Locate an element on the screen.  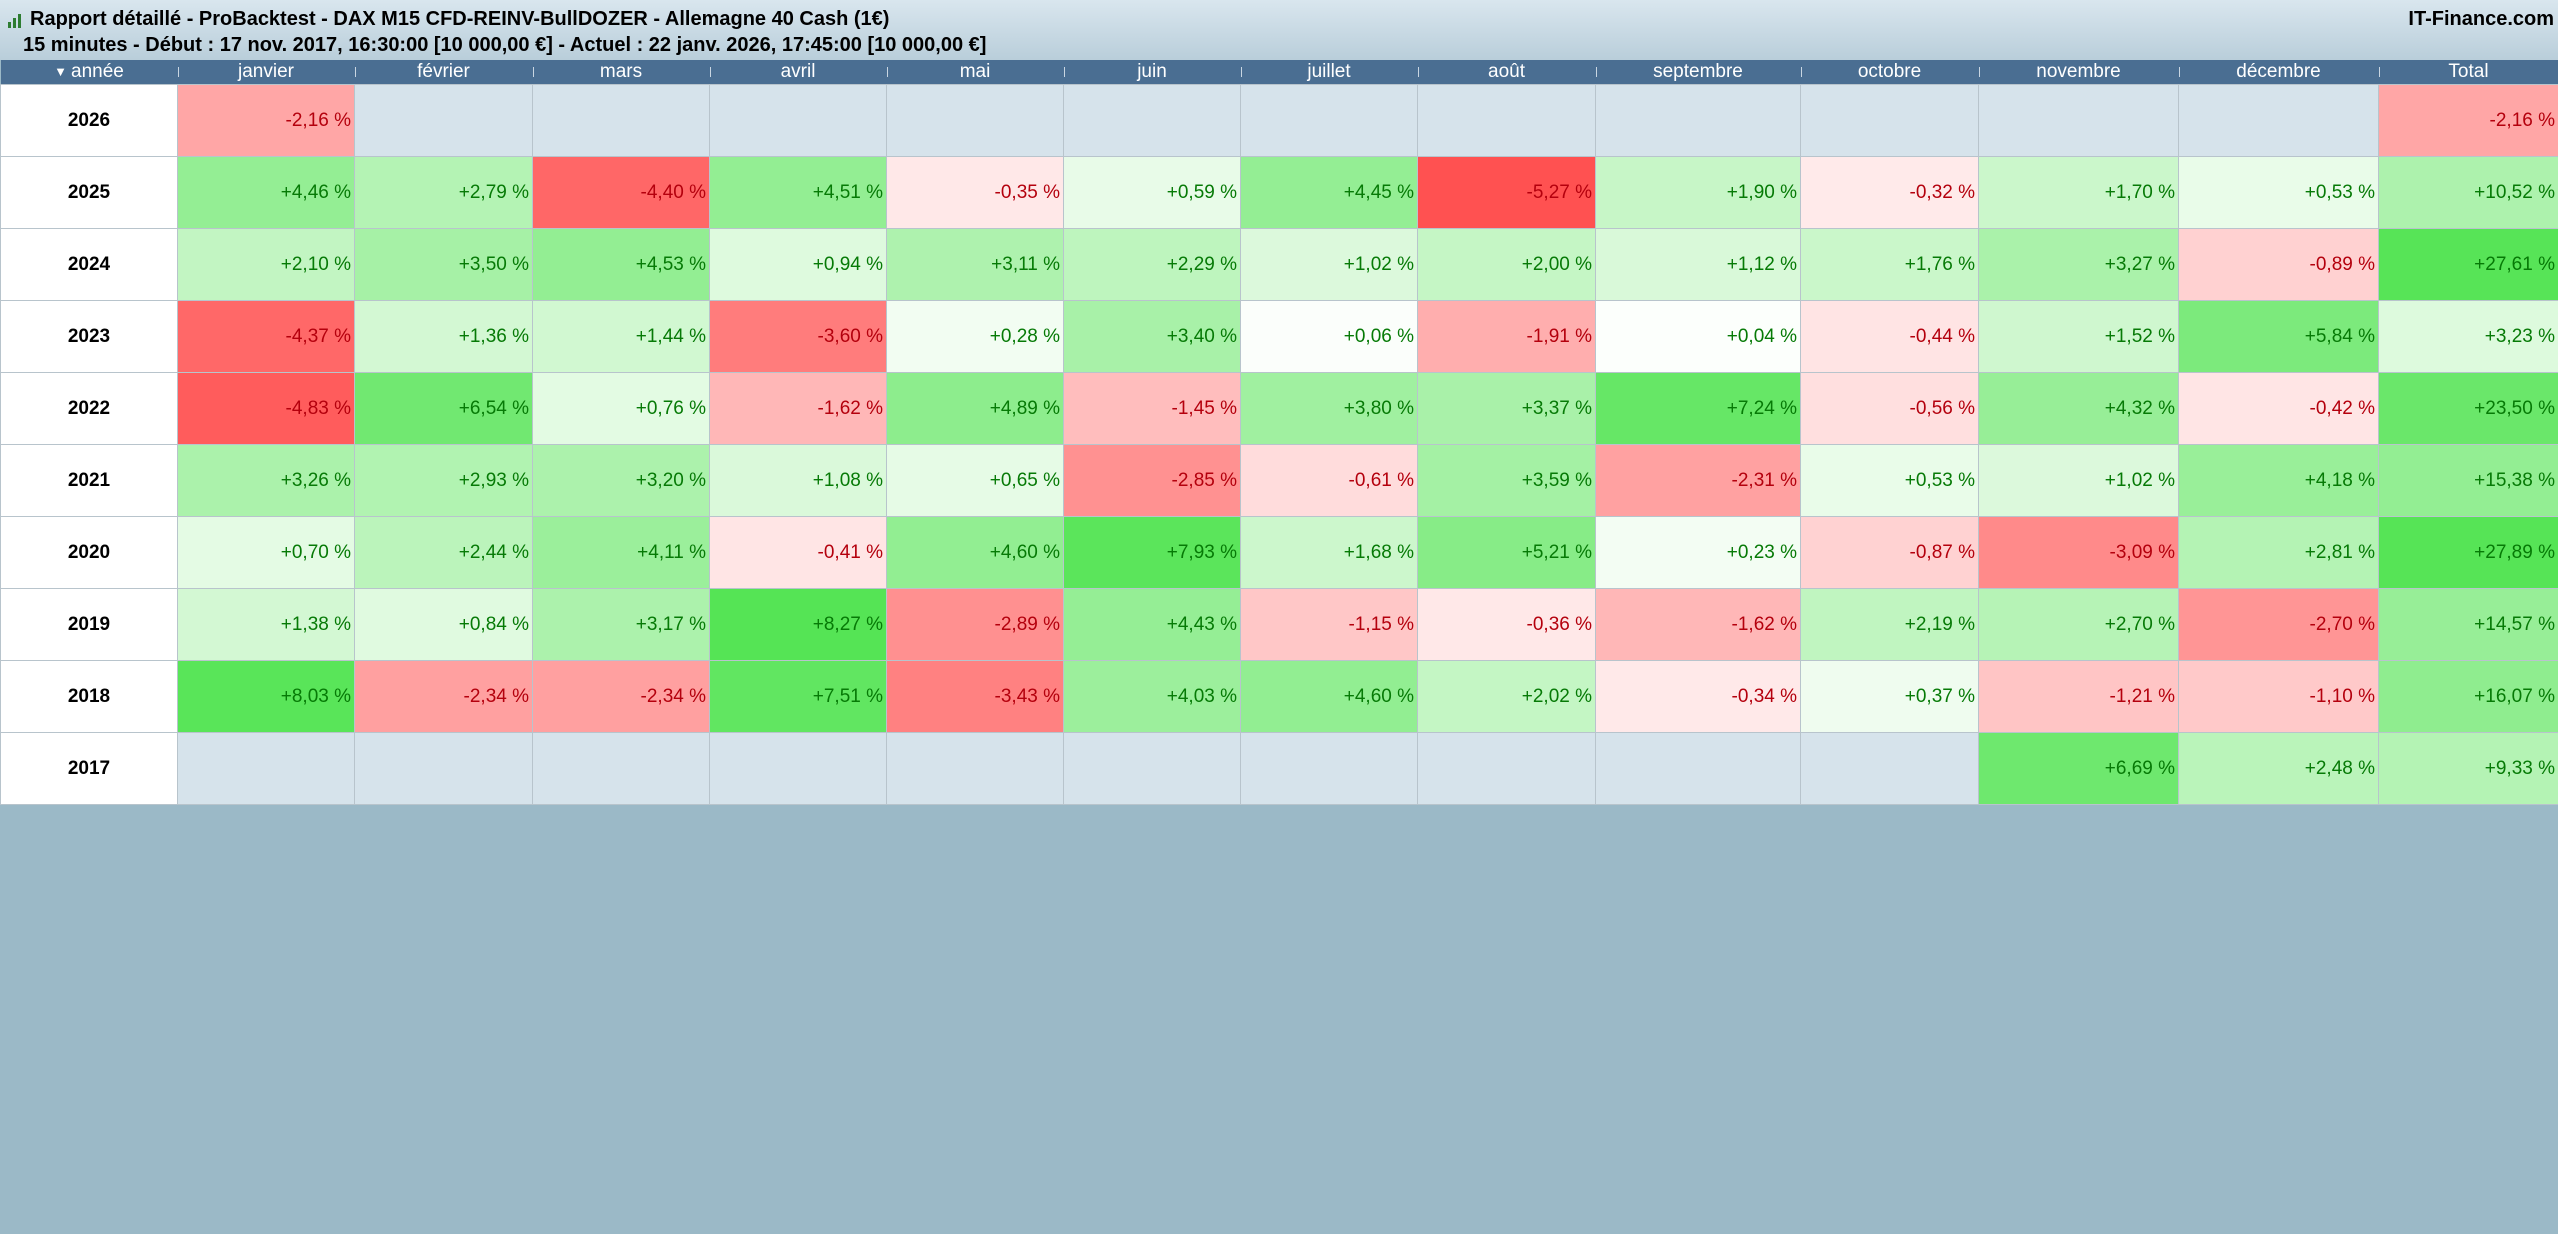
column-header-month: juillet is located at coordinates (1329, 72).